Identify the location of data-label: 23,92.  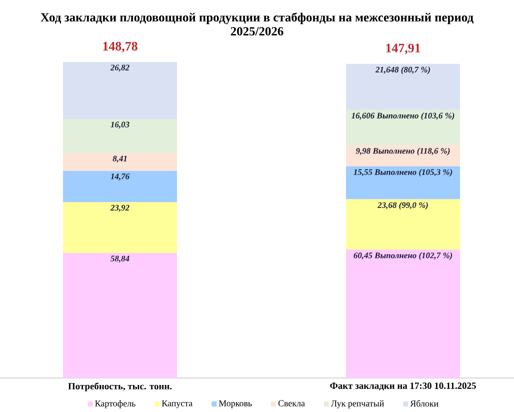
(120, 208).